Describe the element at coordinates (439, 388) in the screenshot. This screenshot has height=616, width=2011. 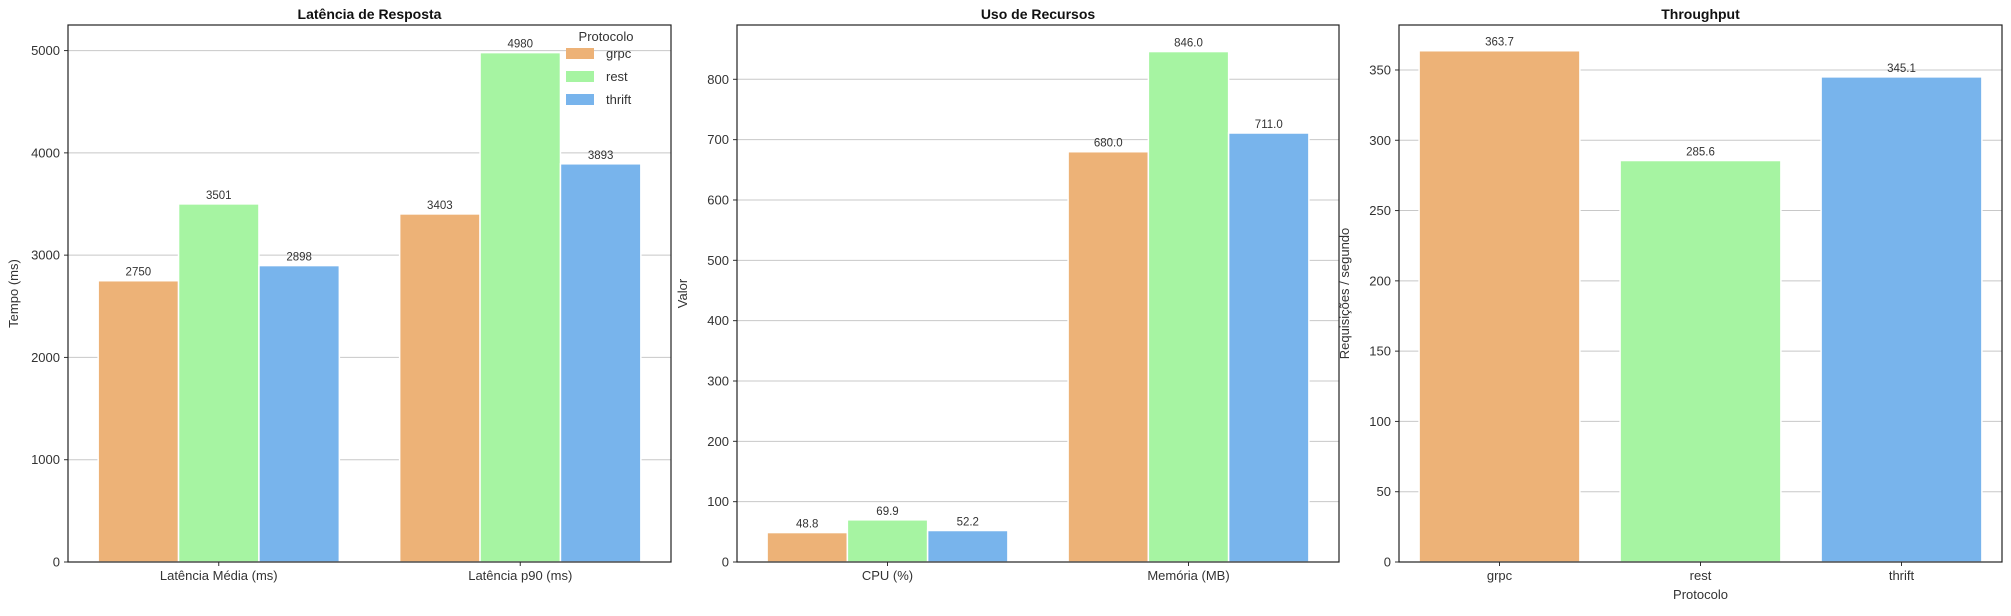
I see `bar-grpc-lat-ncia-p90-ms` at that location.